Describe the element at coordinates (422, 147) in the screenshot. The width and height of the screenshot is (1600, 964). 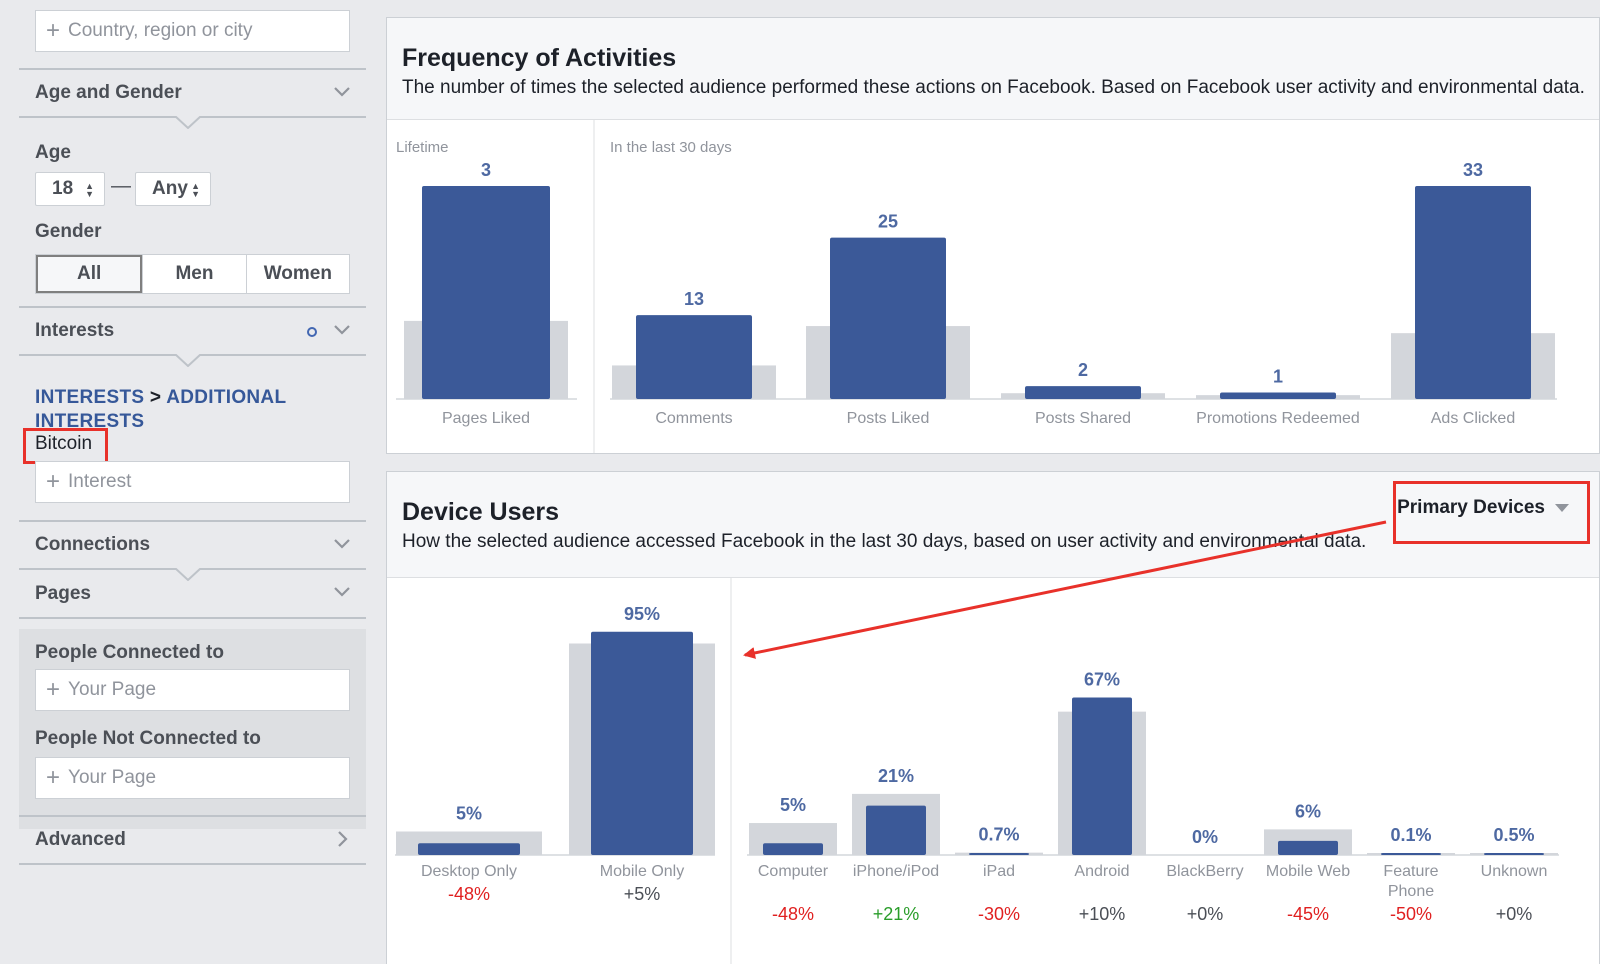
I see `group-label-lifetime: Lifetime` at that location.